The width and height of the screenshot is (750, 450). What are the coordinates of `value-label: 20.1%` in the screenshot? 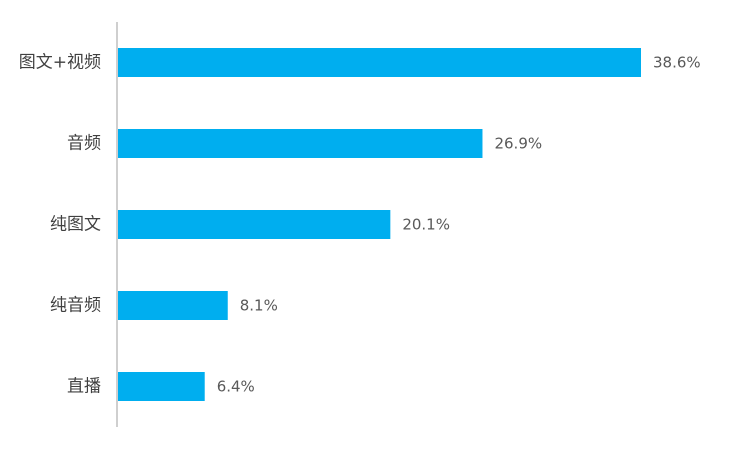 It's located at (426, 225).